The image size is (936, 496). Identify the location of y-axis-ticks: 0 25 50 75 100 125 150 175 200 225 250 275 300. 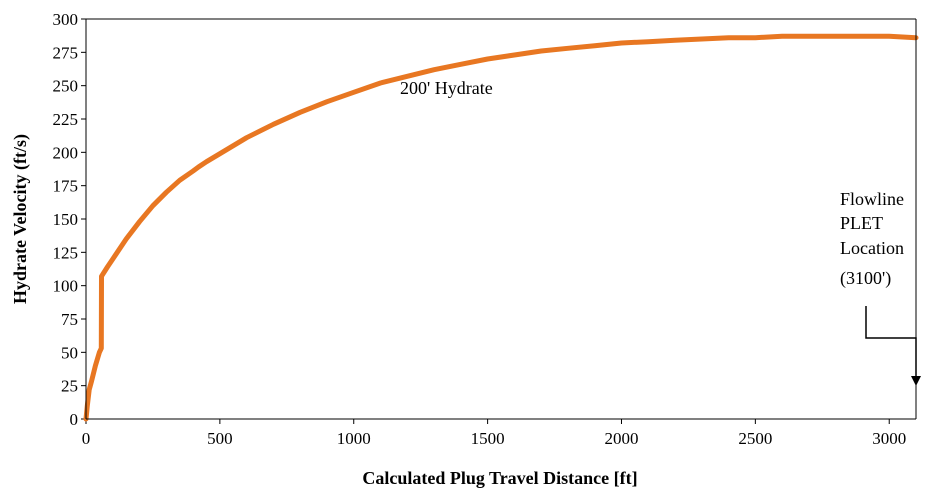
(69, 219).